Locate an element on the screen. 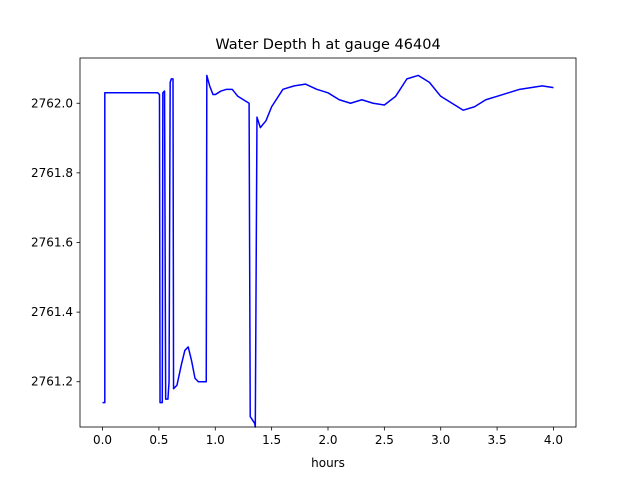 This screenshot has width=640, height=480. x-tick-label: 0.0 is located at coordinates (102, 440).